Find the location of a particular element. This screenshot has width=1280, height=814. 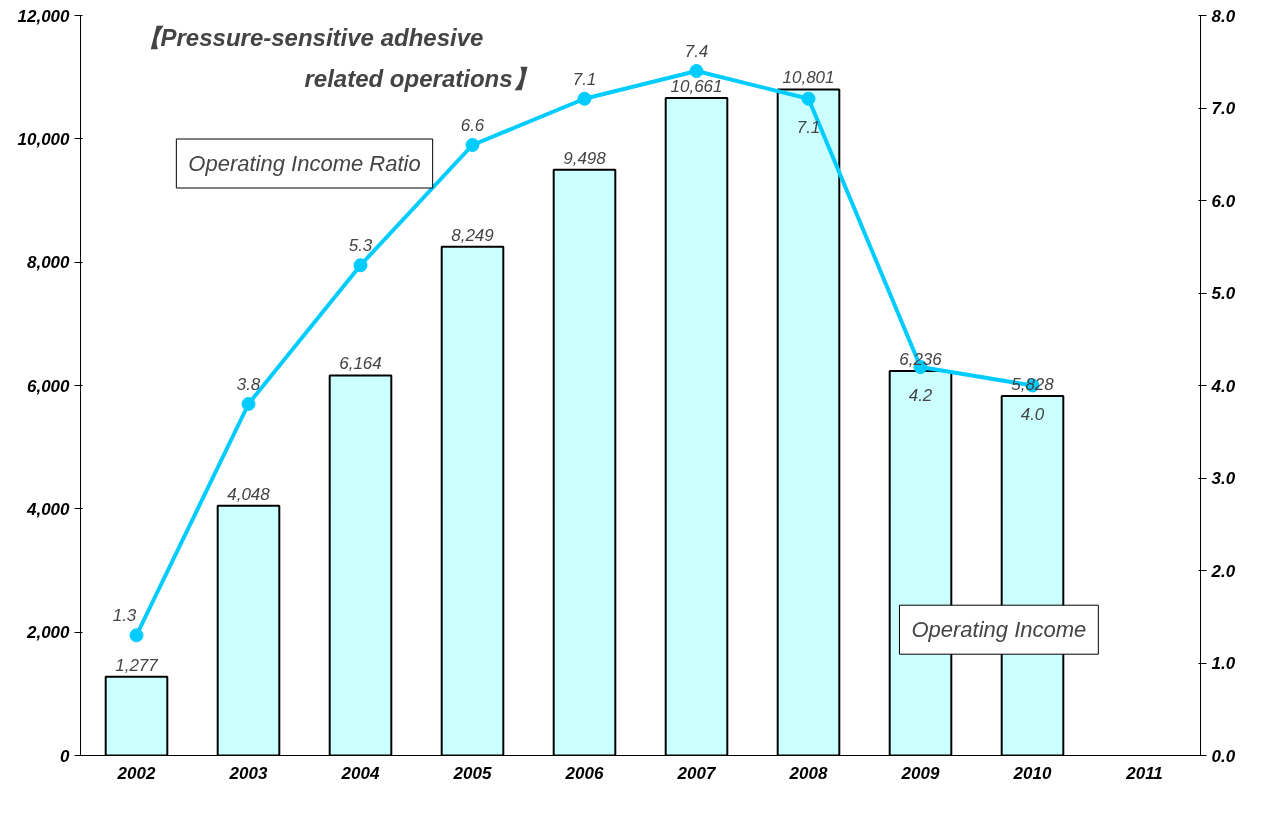

data-label: 4.0 is located at coordinates (1032, 414).